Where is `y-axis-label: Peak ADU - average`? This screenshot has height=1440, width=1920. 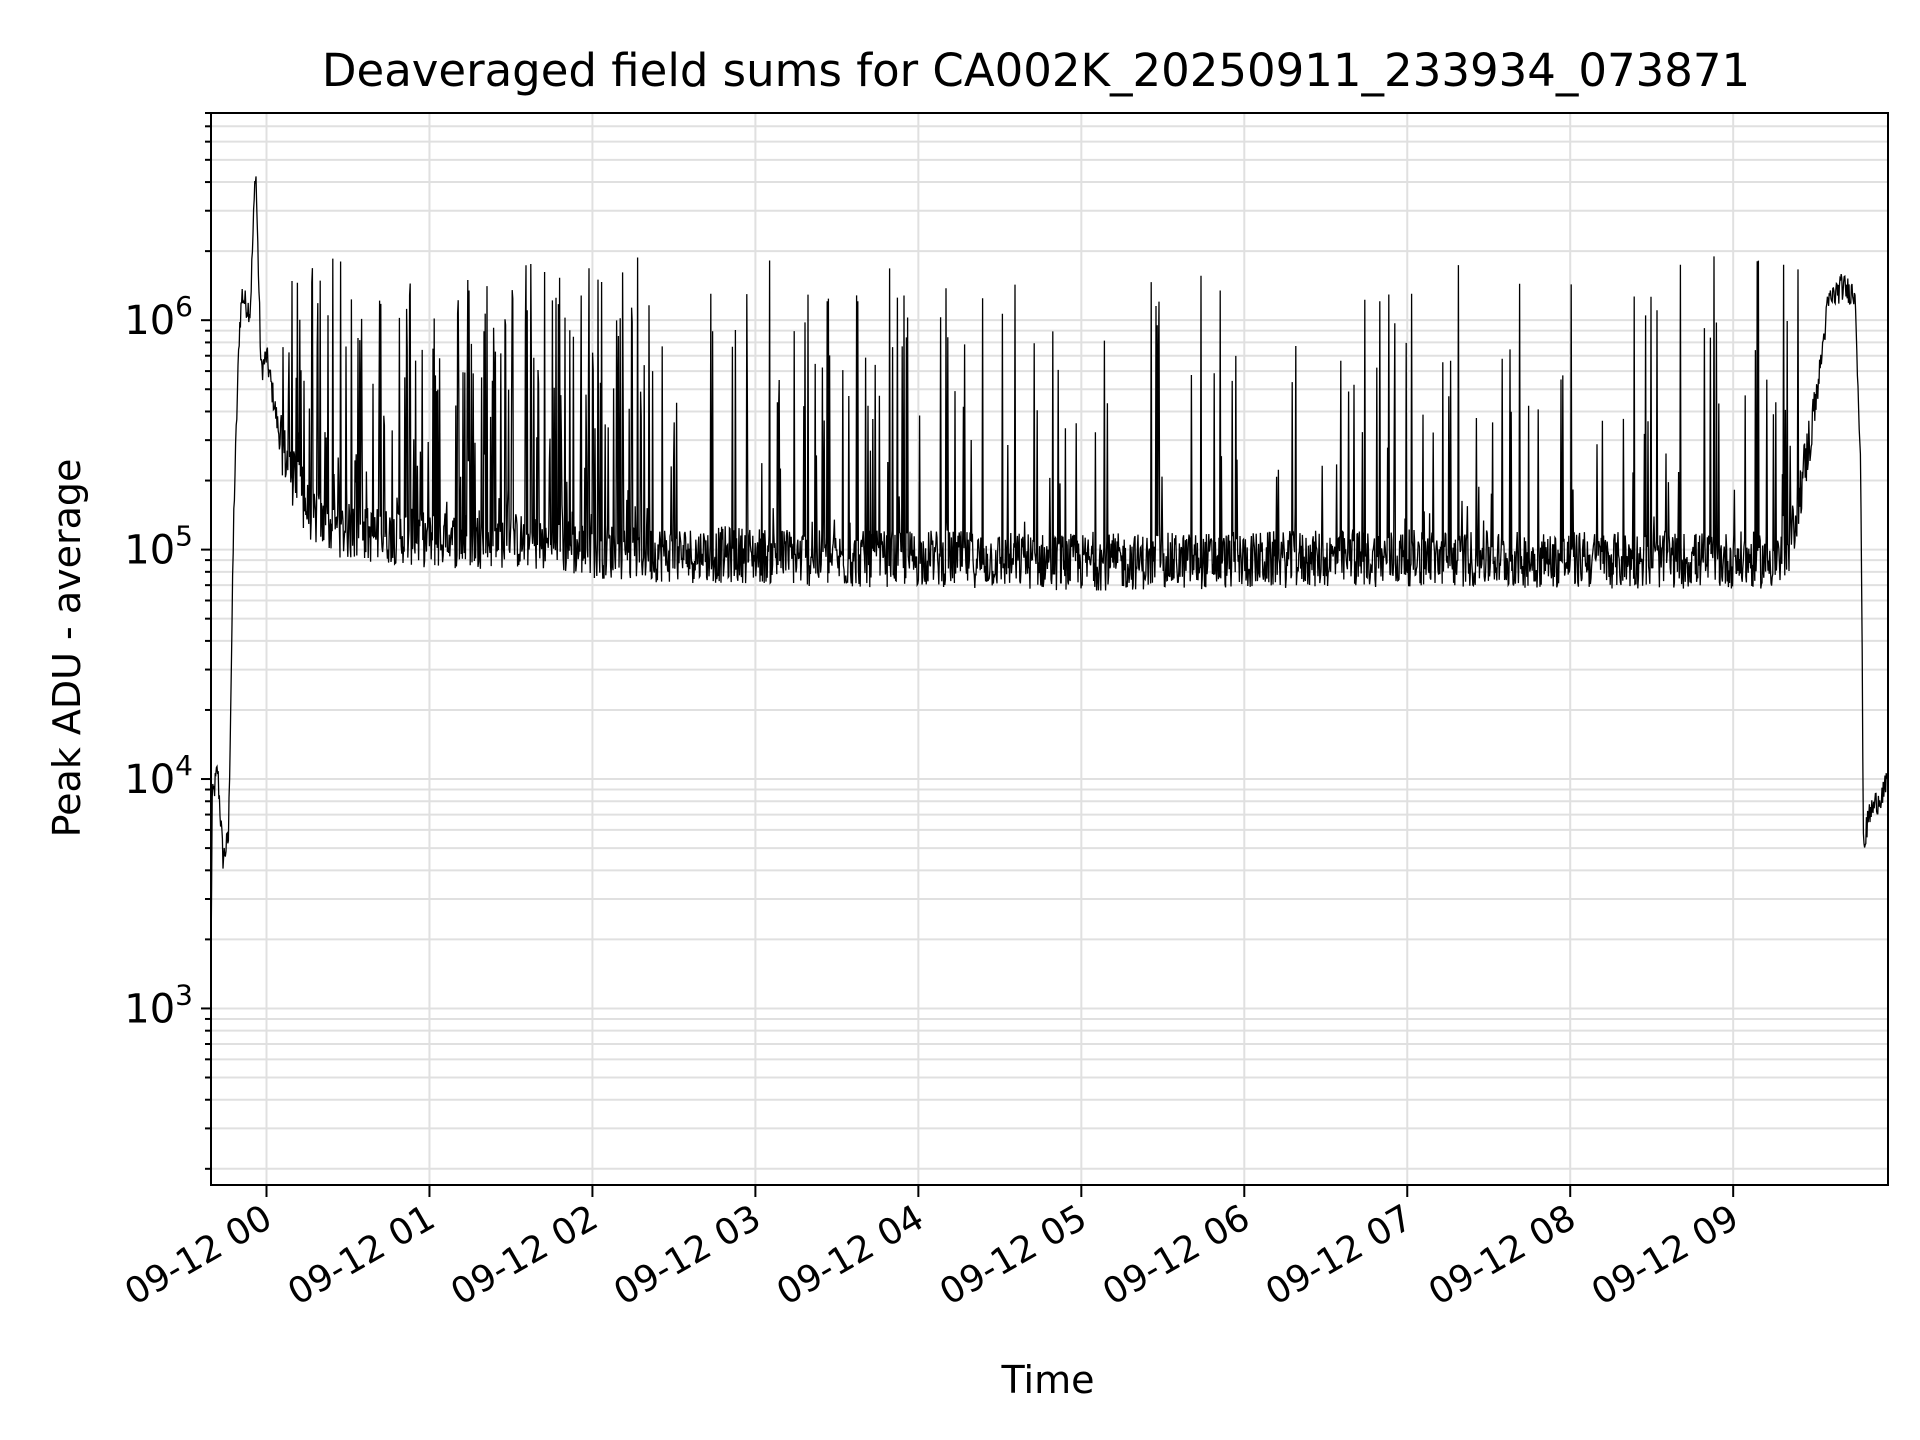
y-axis-label: Peak ADU - average is located at coordinates (67, 648).